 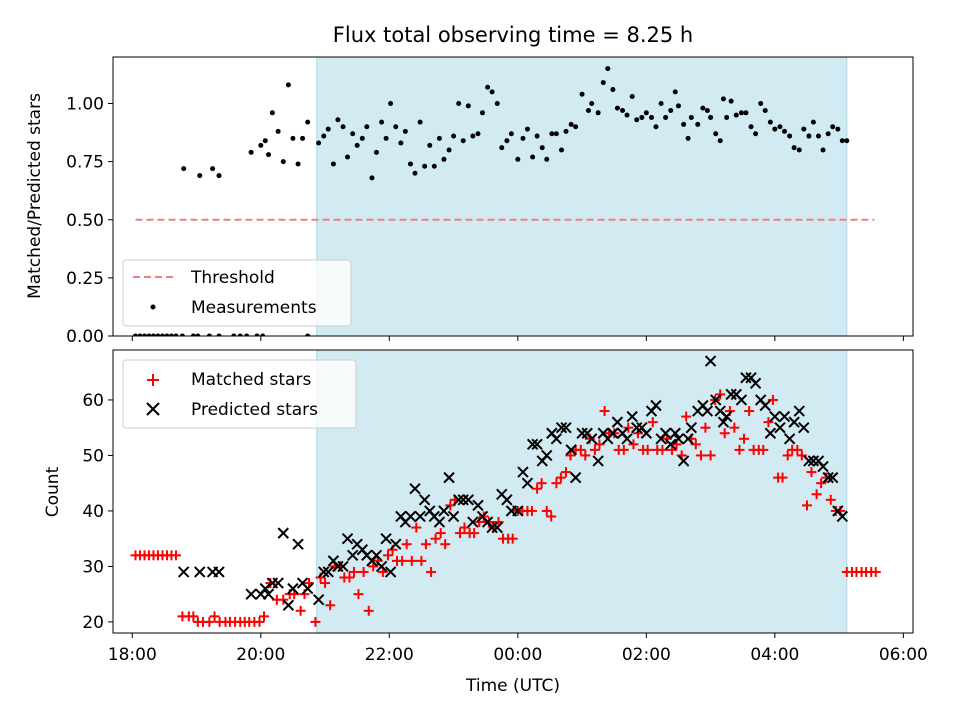 I want to click on bottom-y-tick-label: 60, so click(x=93, y=401).